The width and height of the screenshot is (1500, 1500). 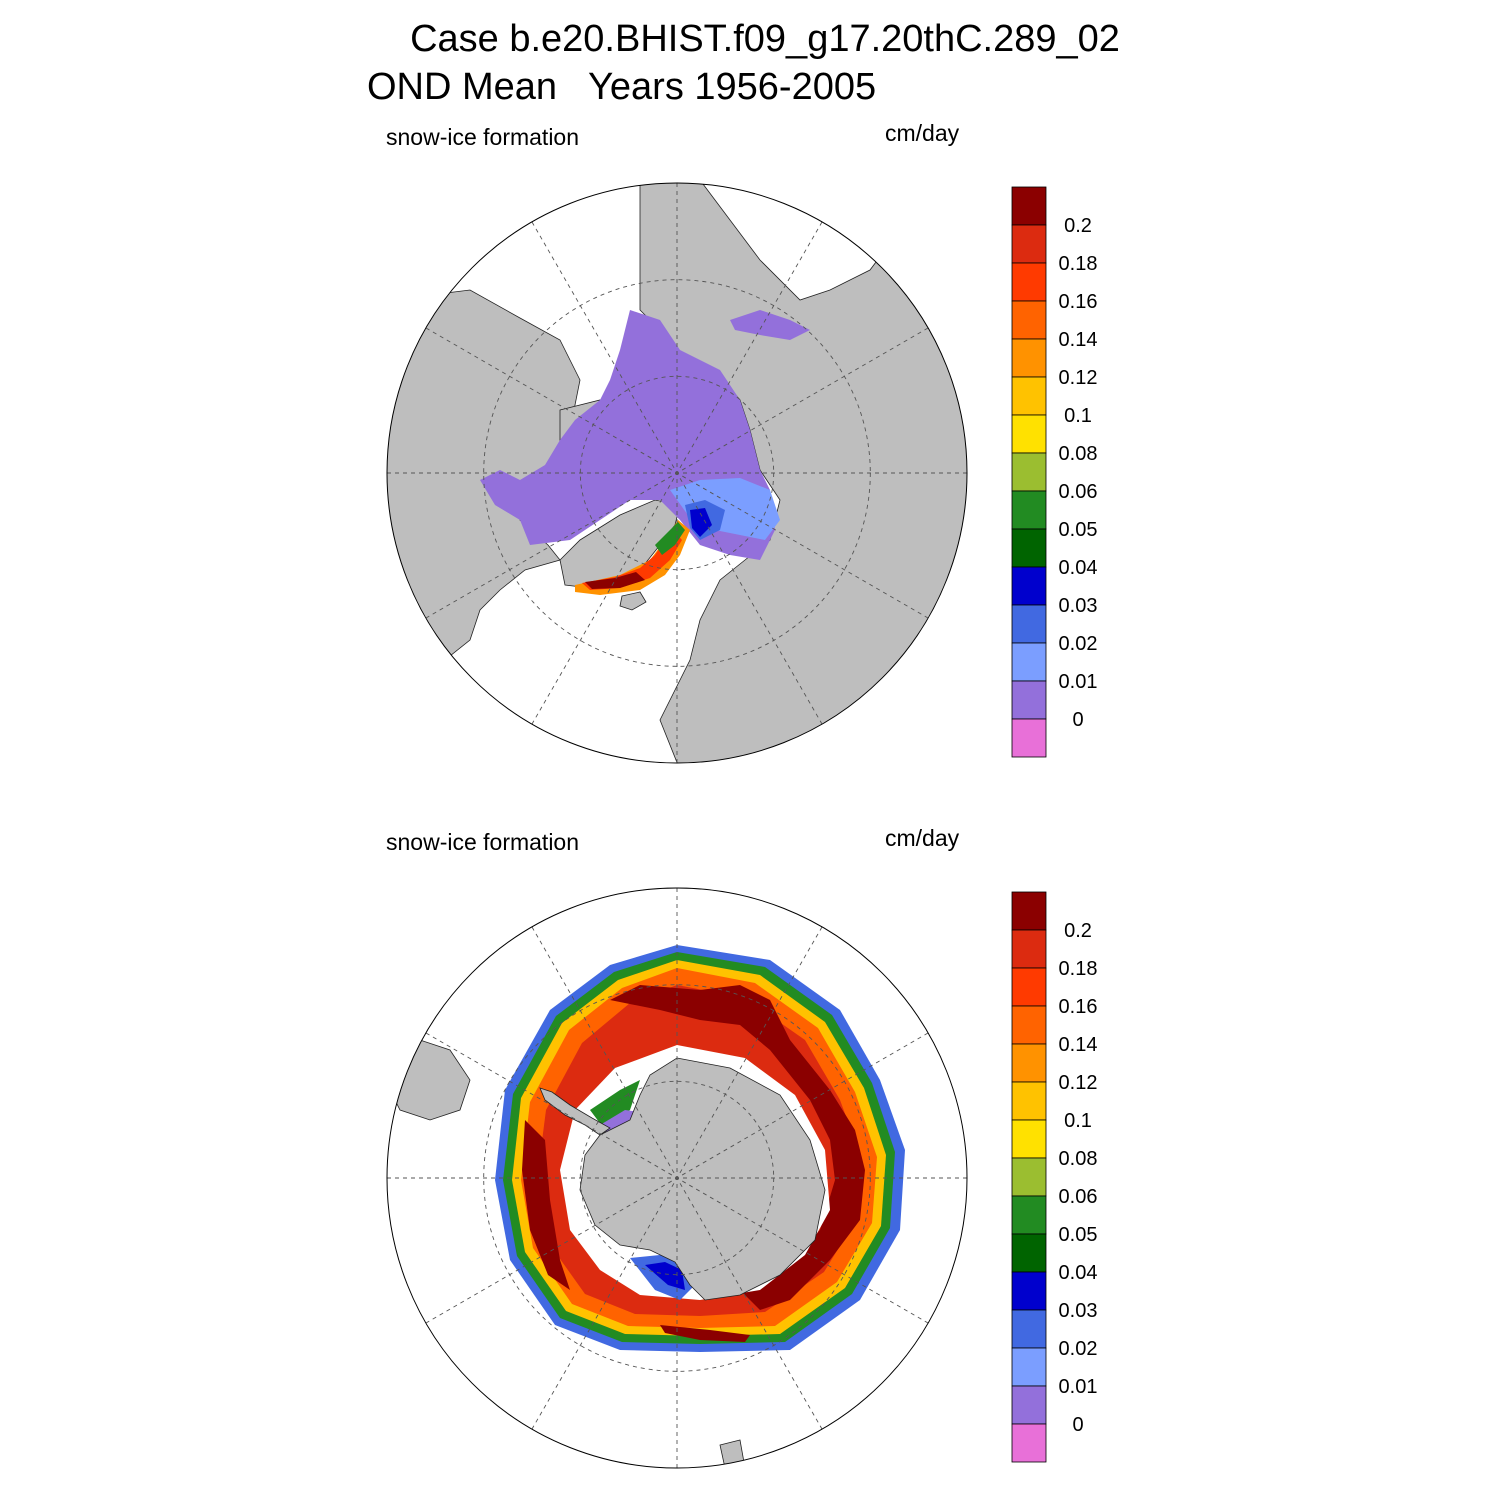 I want to click on south-variable-label: snow-ice formation, so click(x=483, y=842).